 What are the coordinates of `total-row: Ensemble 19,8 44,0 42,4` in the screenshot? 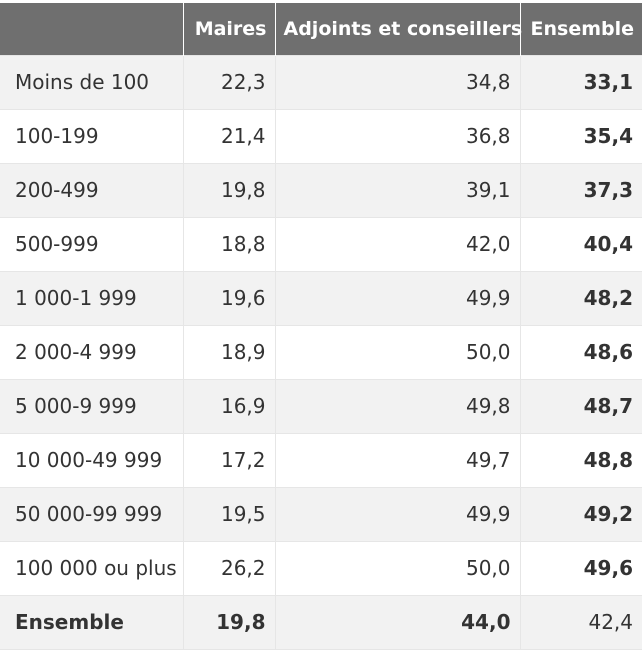 It's located at (321, 622).